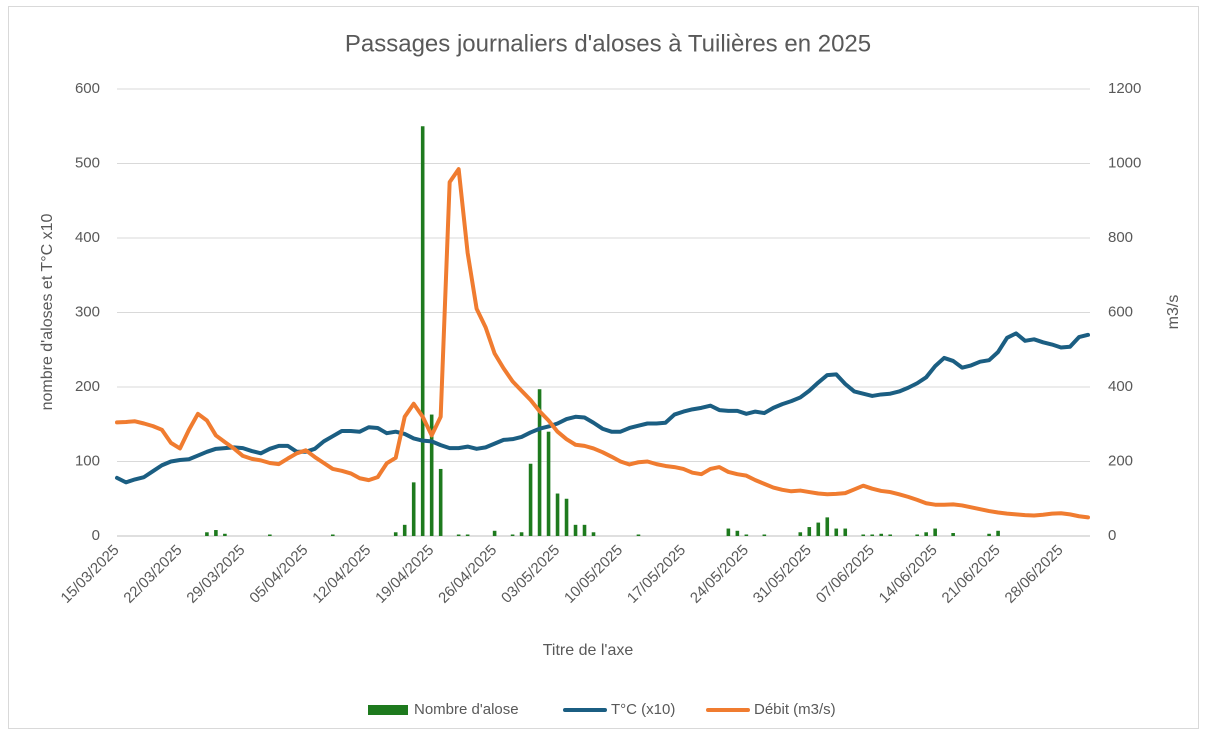 This screenshot has width=1206, height=735. What do you see at coordinates (588, 650) in the screenshot?
I see `x-axis-title: Titre de l'axe` at bounding box center [588, 650].